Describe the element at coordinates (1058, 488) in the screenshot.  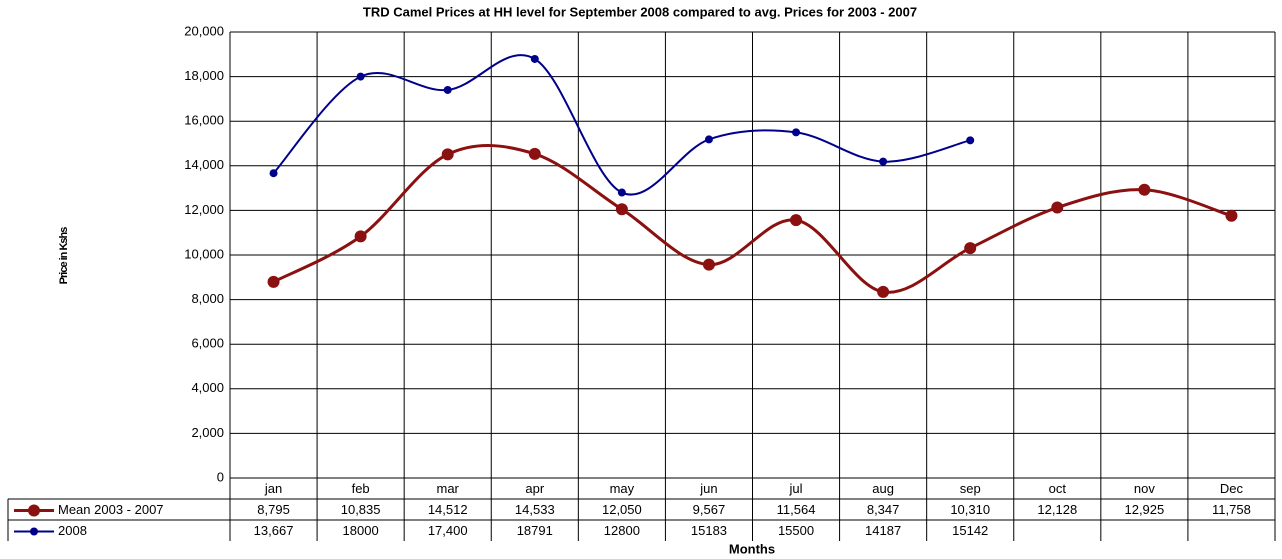
I see `x-tick-label: oct` at that location.